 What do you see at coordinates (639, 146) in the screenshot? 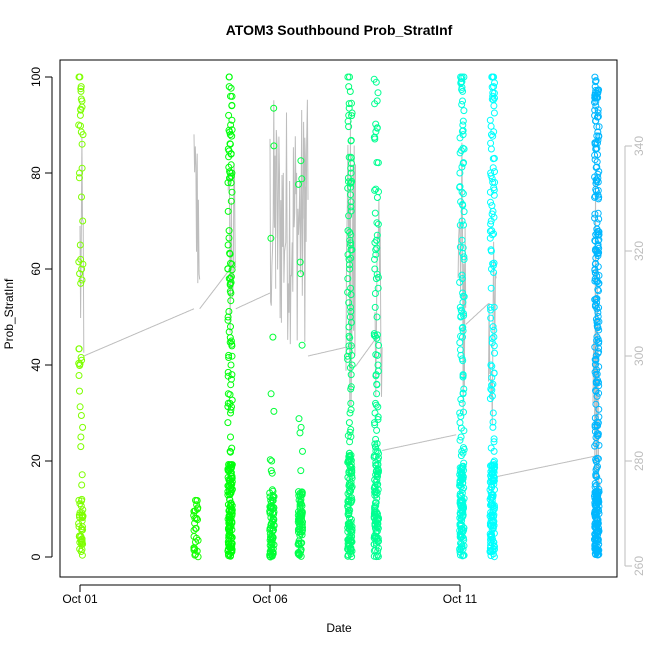
I see `y2-tick-label: 340` at bounding box center [639, 146].